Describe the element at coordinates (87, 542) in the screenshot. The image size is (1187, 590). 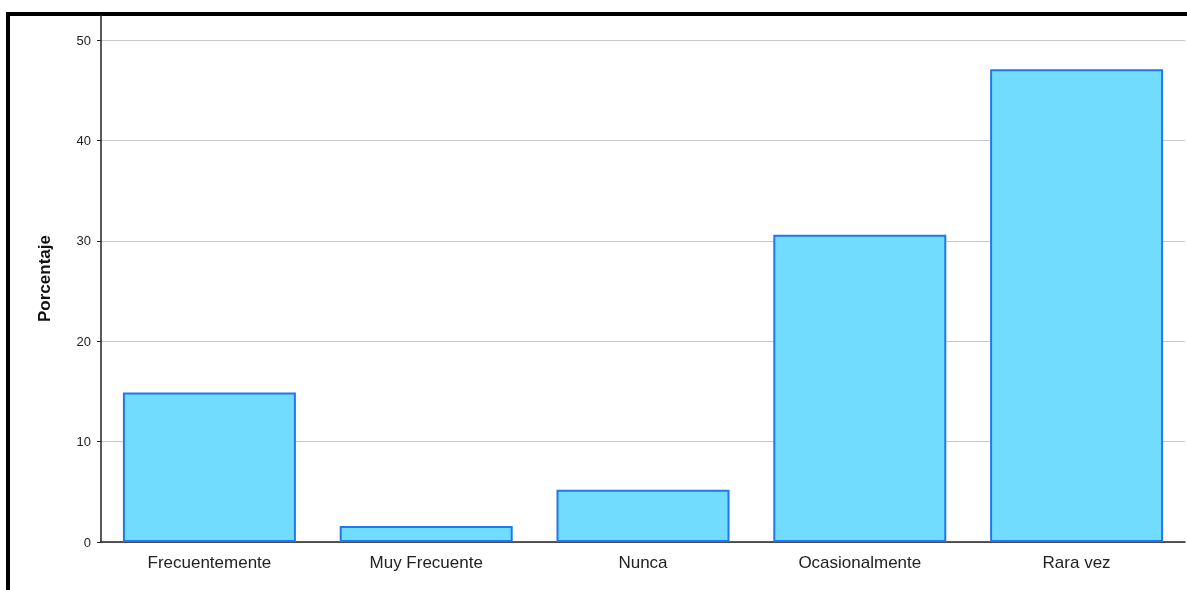
I see `y-tick-label: 0` at that location.